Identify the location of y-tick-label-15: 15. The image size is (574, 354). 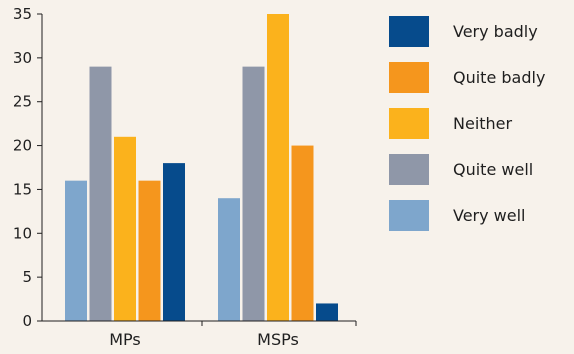
(22, 189).